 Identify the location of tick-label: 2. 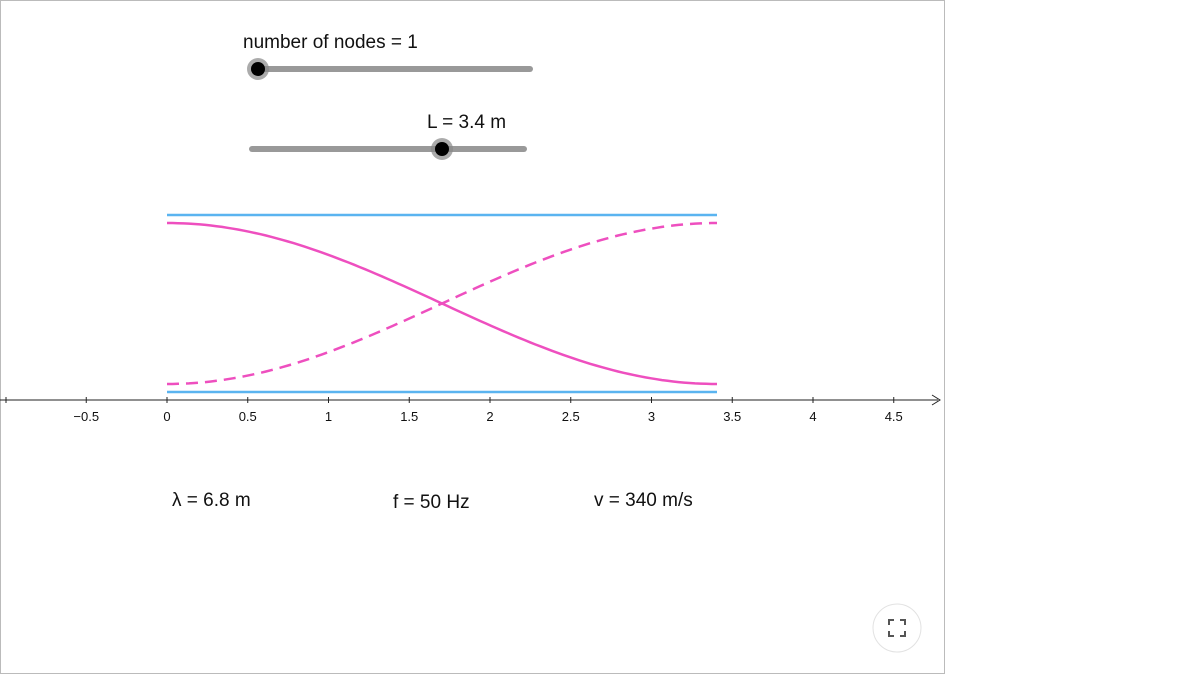
(489, 416).